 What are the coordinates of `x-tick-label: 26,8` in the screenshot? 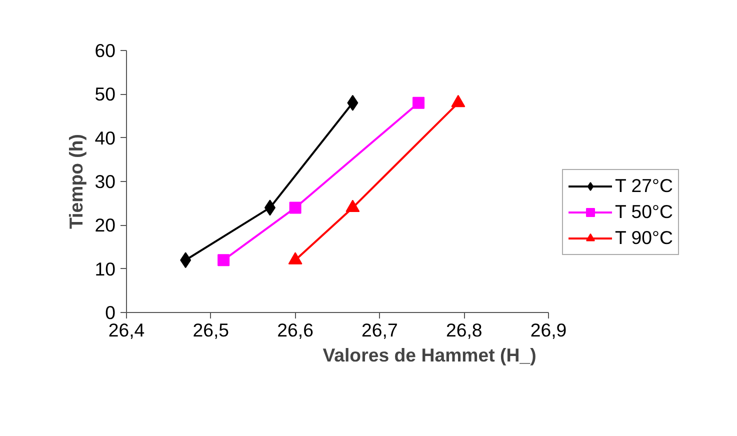 It's located at (464, 330).